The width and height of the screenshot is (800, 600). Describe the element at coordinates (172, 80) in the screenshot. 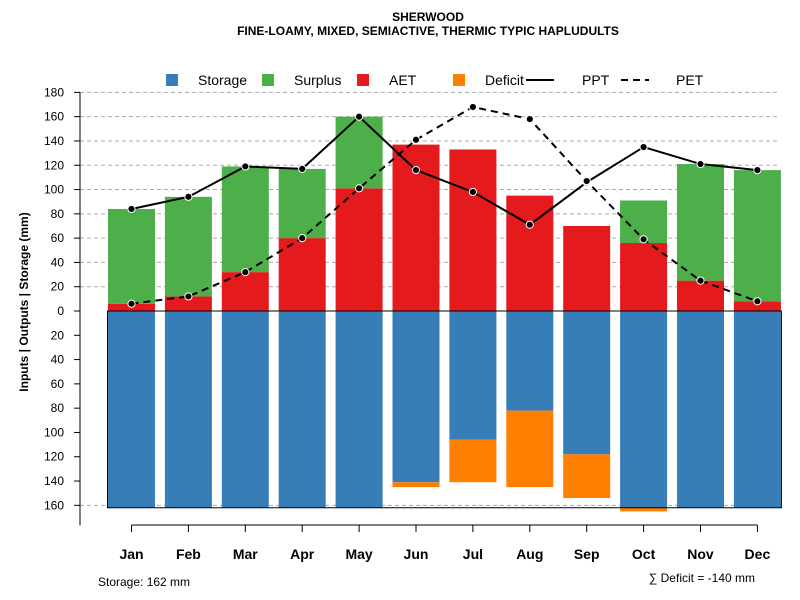

I see `legend-swatch-storage` at that location.